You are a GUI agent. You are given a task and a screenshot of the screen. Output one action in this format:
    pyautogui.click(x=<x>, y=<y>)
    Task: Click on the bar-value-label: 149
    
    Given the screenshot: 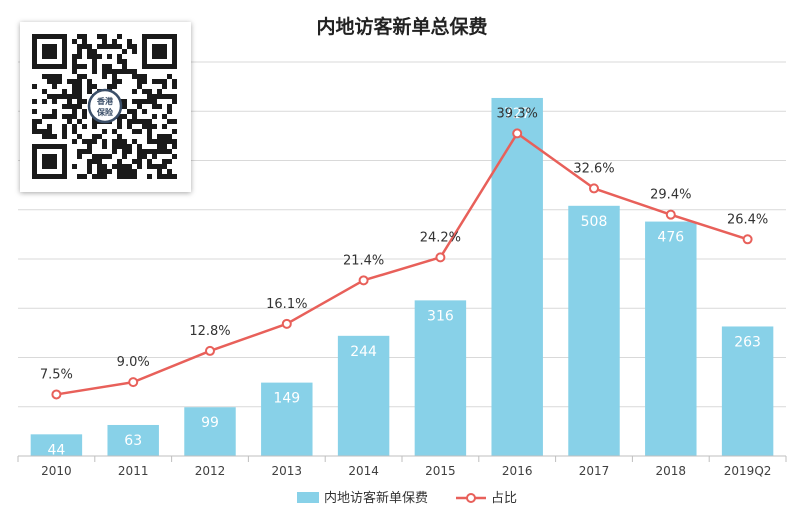 What is the action you would take?
    pyautogui.click(x=286, y=399)
    